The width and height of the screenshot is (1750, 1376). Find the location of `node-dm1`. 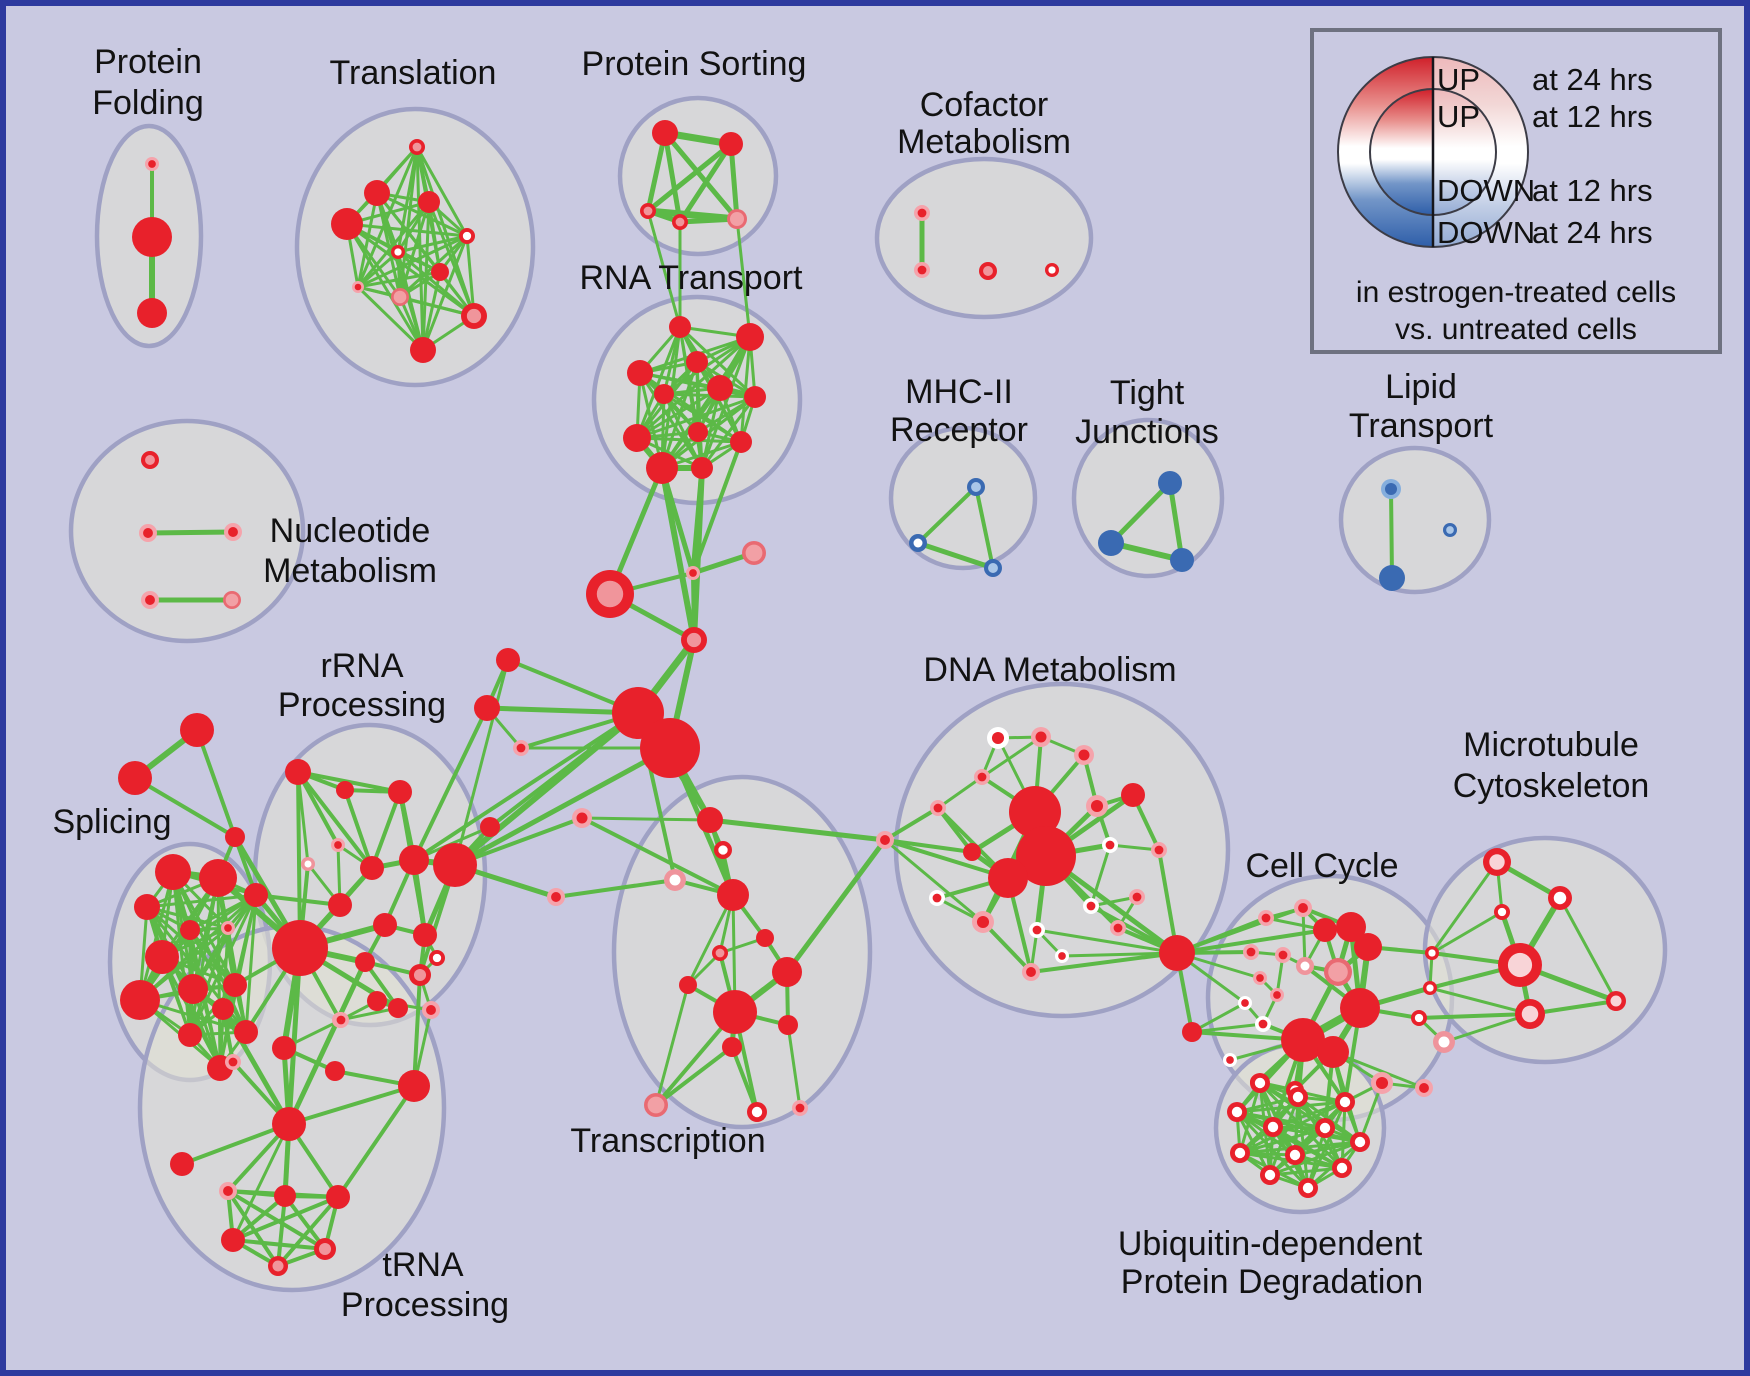

node-dm1 is located at coordinates (998, 738).